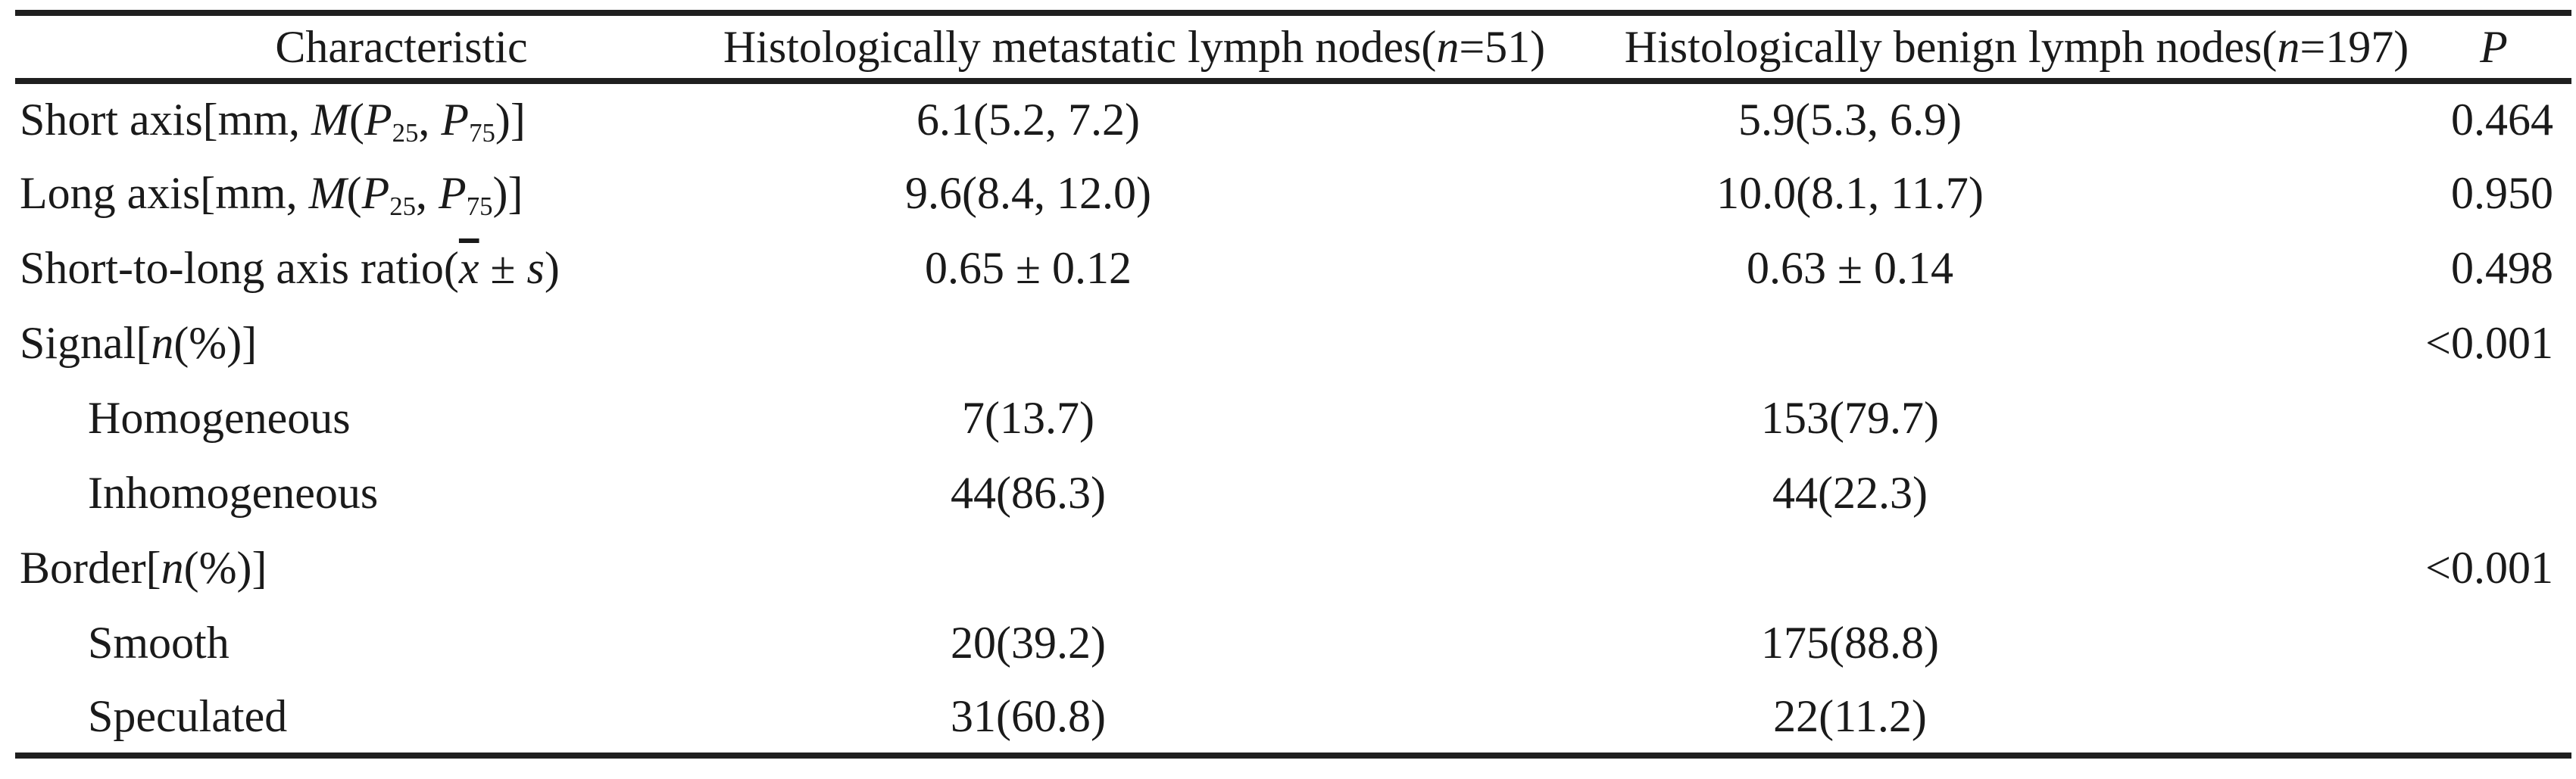 The width and height of the screenshot is (2576, 779). What do you see at coordinates (1850, 268) in the screenshot?
I see `cell-benign: 0.63 ± 0.14` at bounding box center [1850, 268].